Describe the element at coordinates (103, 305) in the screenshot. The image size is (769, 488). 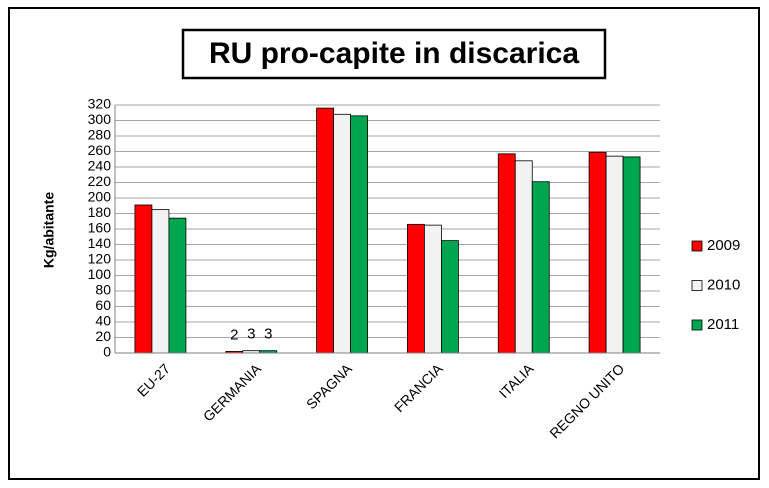
I see `y-tick-label: 60` at that location.